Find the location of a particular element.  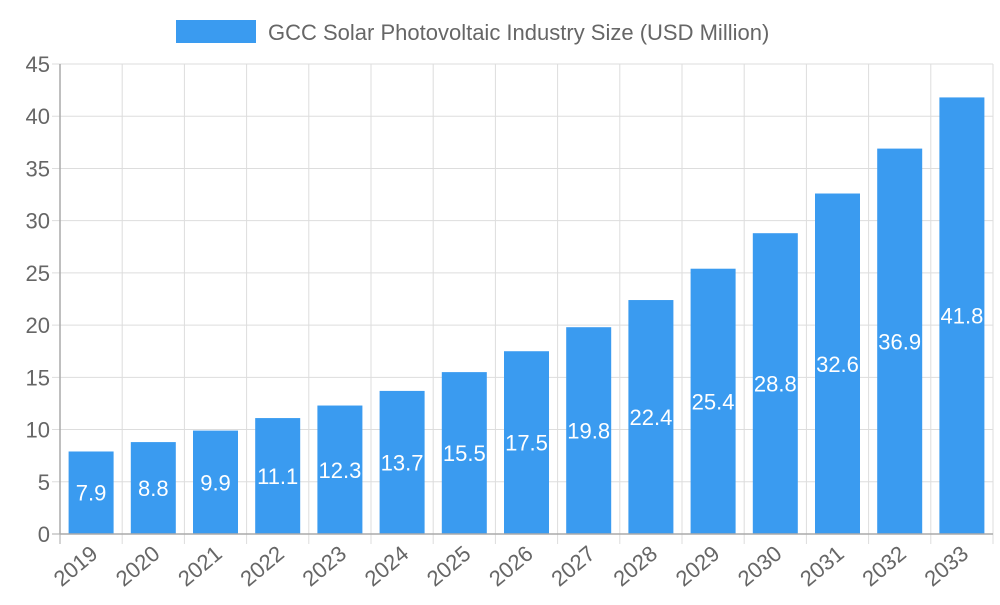

y-tick-label: 40 is located at coordinates (38, 116).